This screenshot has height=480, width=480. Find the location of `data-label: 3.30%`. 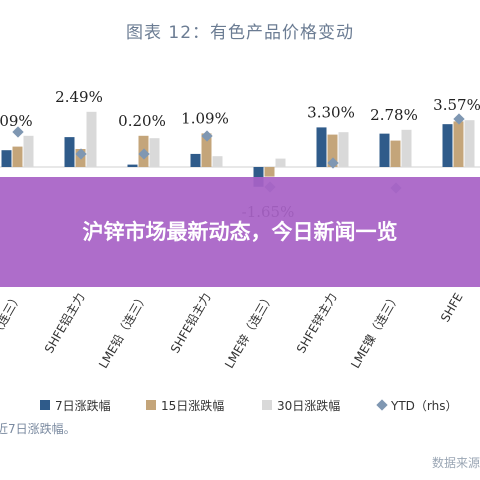

data-label: 3.30% is located at coordinates (331, 112).